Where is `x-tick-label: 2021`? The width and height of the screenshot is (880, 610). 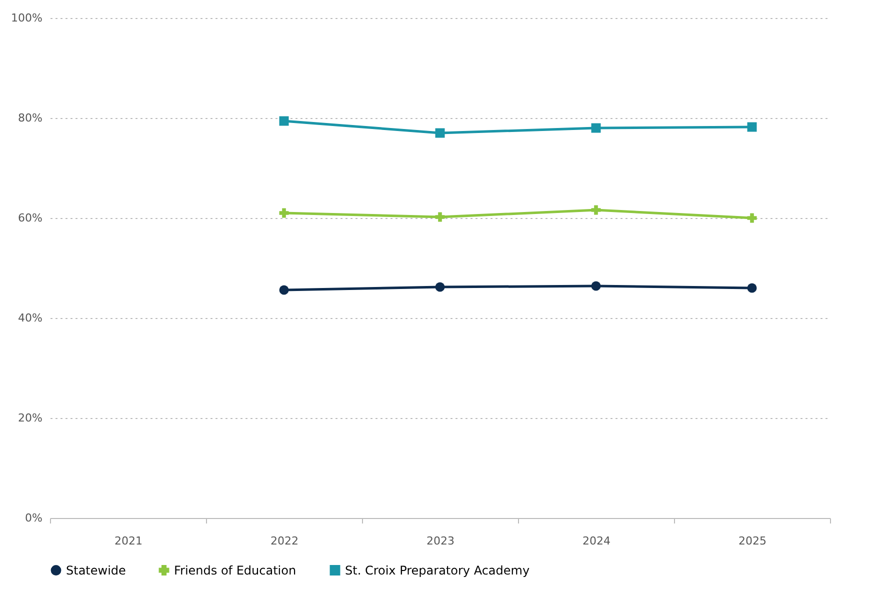 x-tick-label: 2021 is located at coordinates (128, 541).